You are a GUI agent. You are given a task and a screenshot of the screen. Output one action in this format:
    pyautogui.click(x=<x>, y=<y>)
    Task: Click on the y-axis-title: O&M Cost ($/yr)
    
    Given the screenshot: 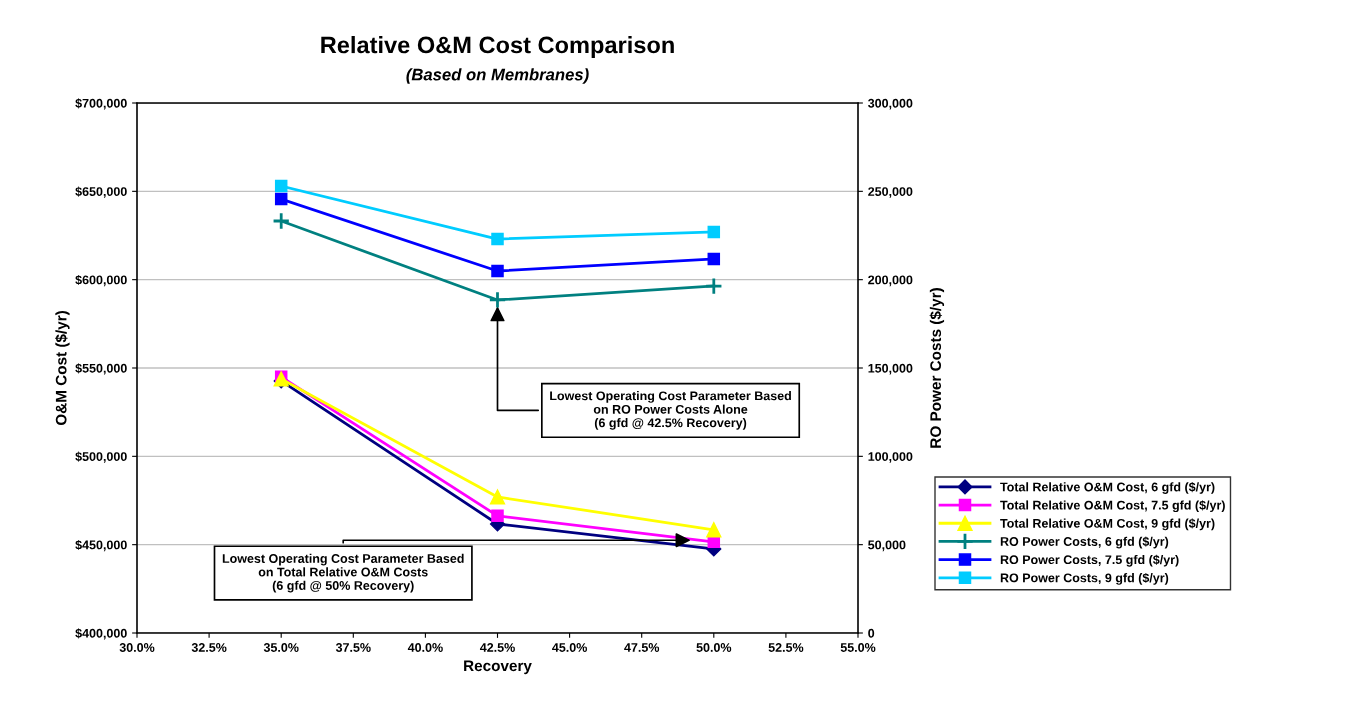 What is the action you would take?
    pyautogui.click(x=62, y=368)
    